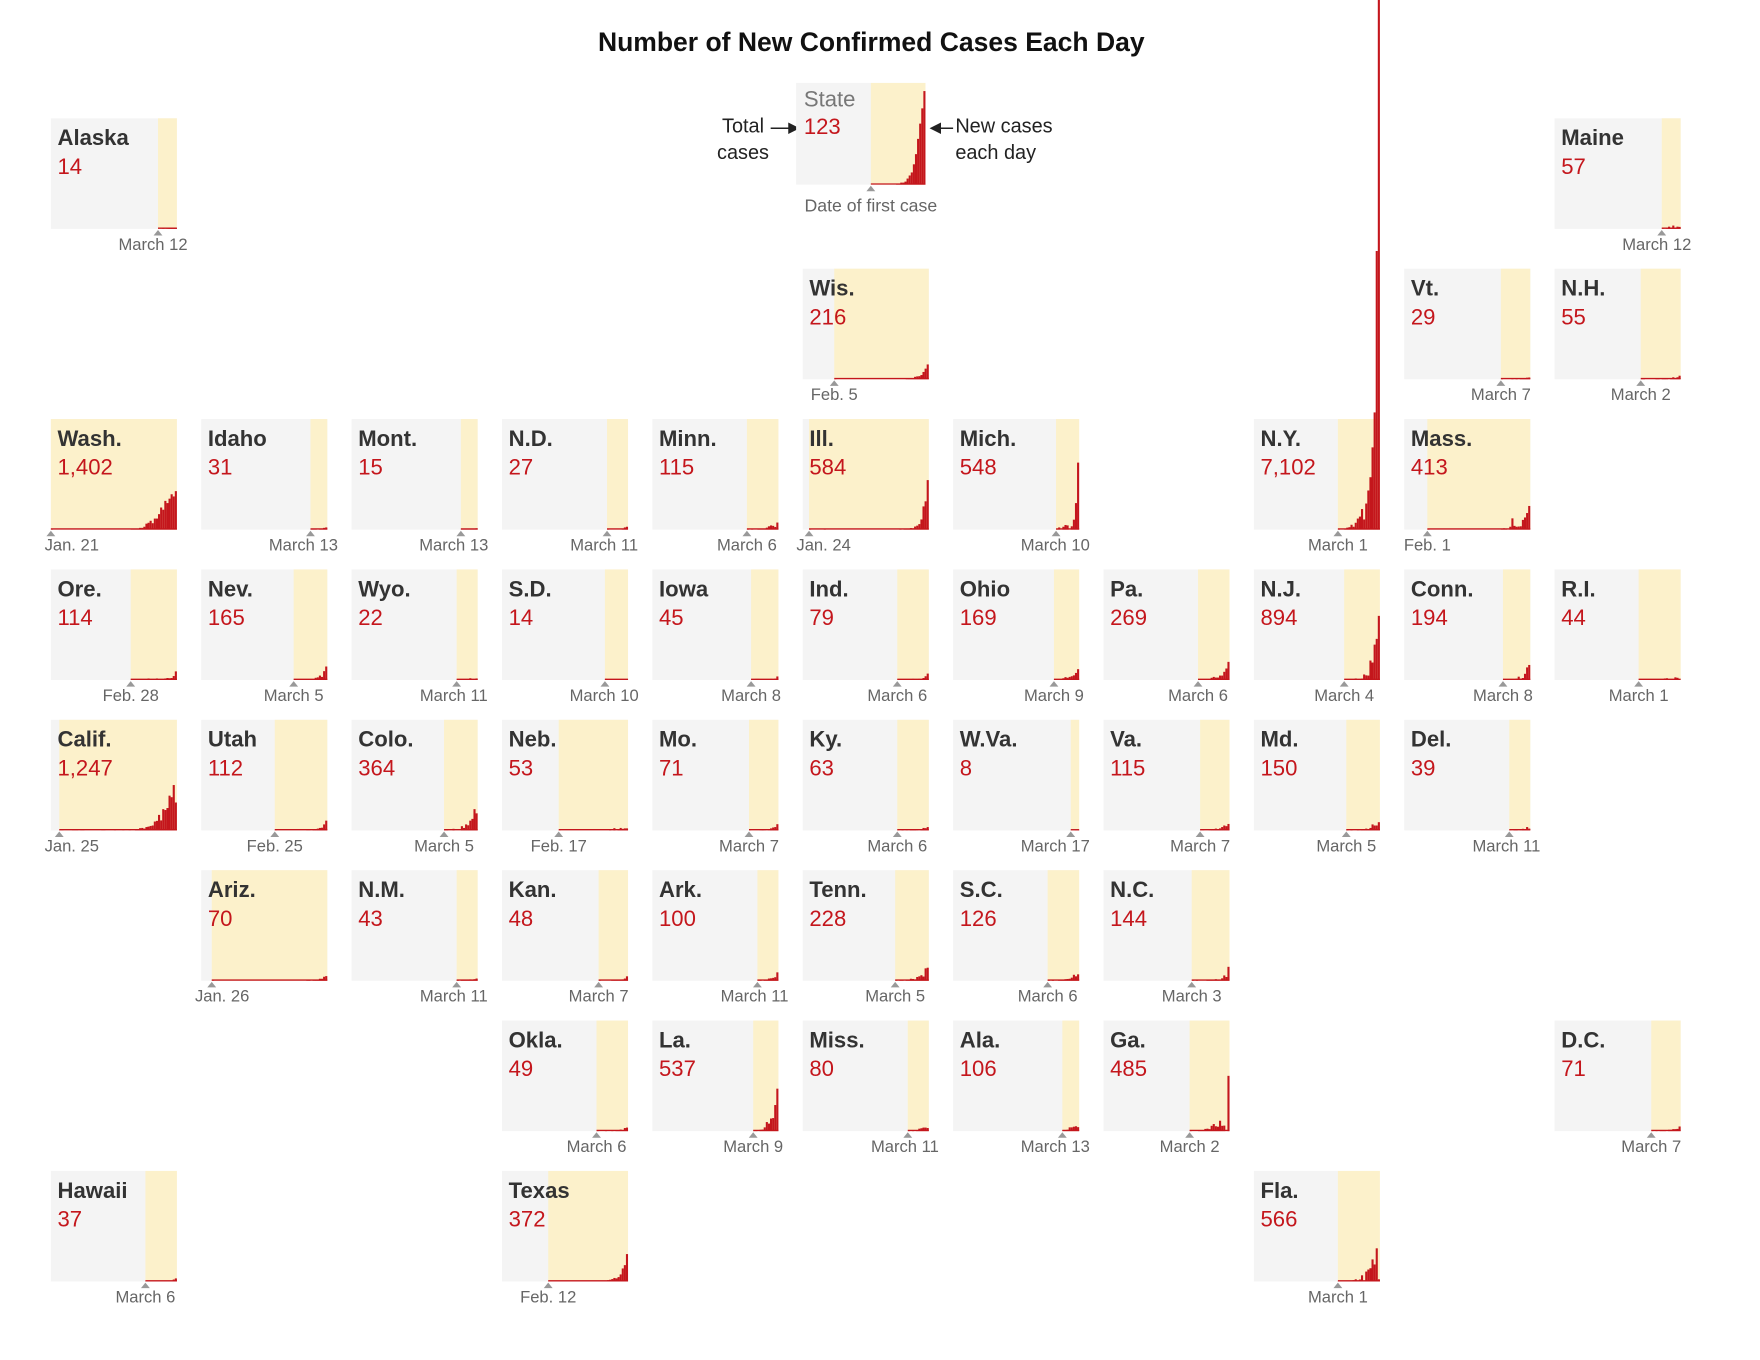  What do you see at coordinates (871, 42) in the screenshot?
I see `chart-title: Number of New Confirmed Cases Each Day` at bounding box center [871, 42].